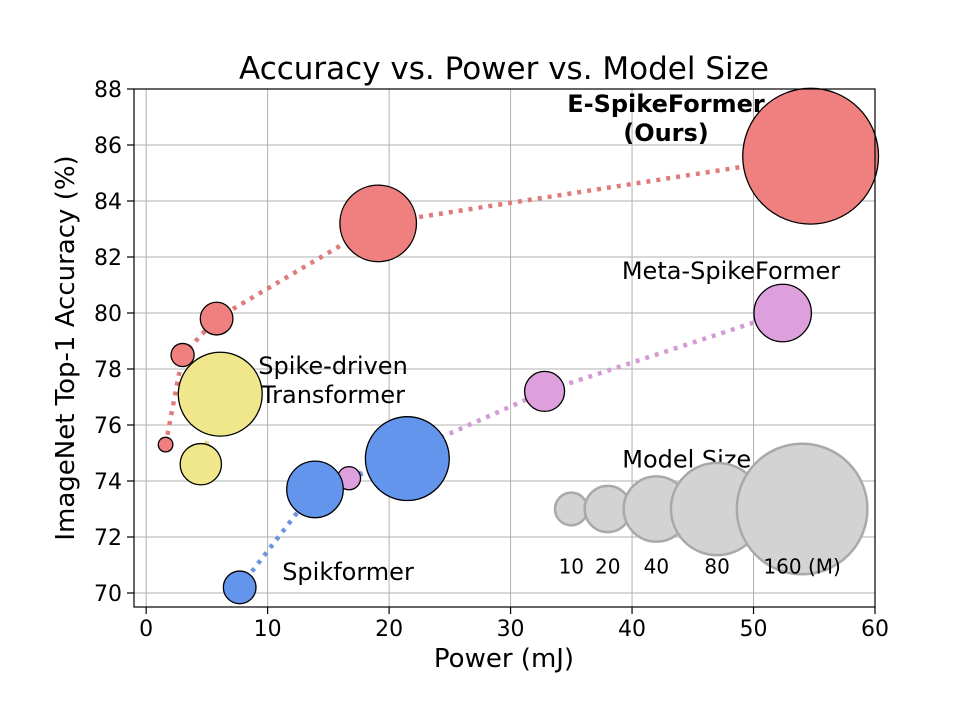 This screenshot has width=955, height=722. What do you see at coordinates (108, 538) in the screenshot?
I see `y-tick-label: 72` at bounding box center [108, 538].